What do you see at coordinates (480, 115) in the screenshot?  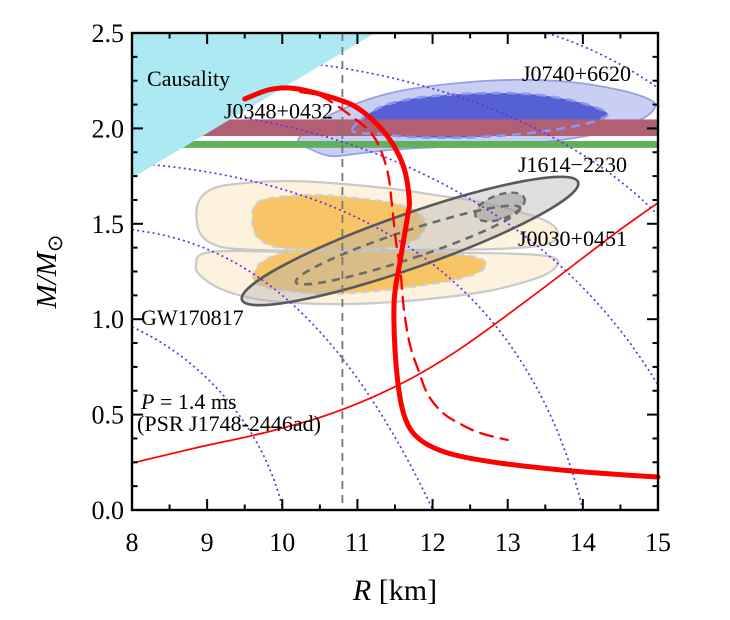 I see `j0740-inner-outline` at bounding box center [480, 115].